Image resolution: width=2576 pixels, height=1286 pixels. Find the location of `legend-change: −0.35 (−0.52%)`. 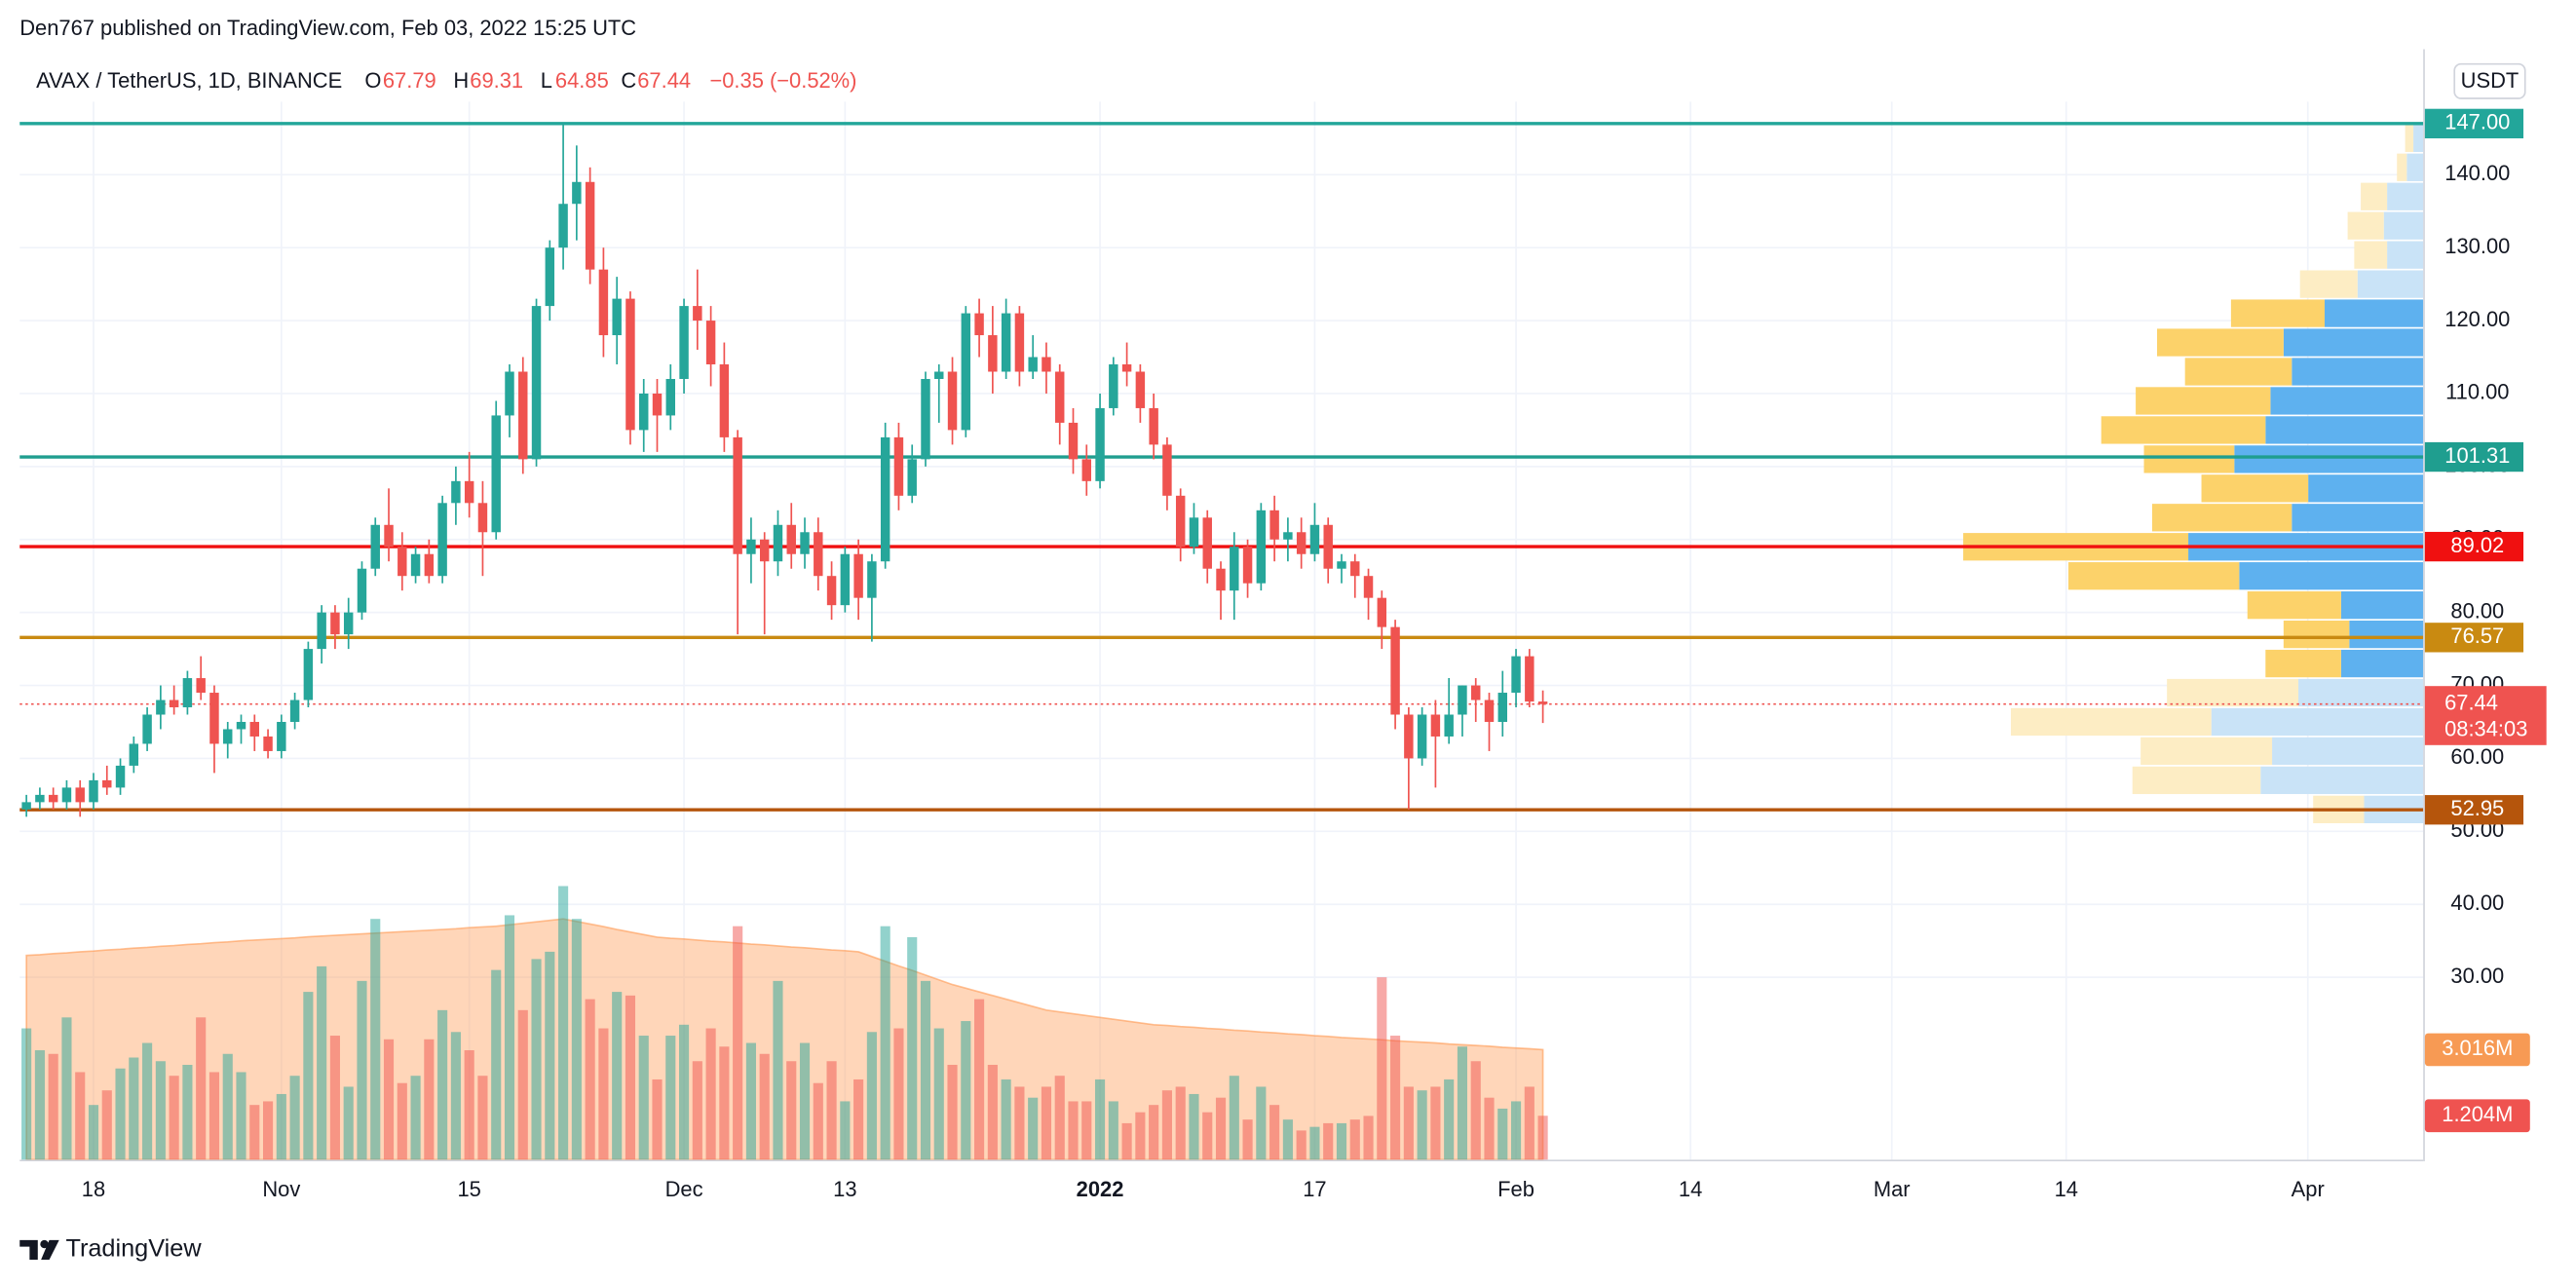

legend-change: −0.35 (−0.52%) is located at coordinates (782, 81).